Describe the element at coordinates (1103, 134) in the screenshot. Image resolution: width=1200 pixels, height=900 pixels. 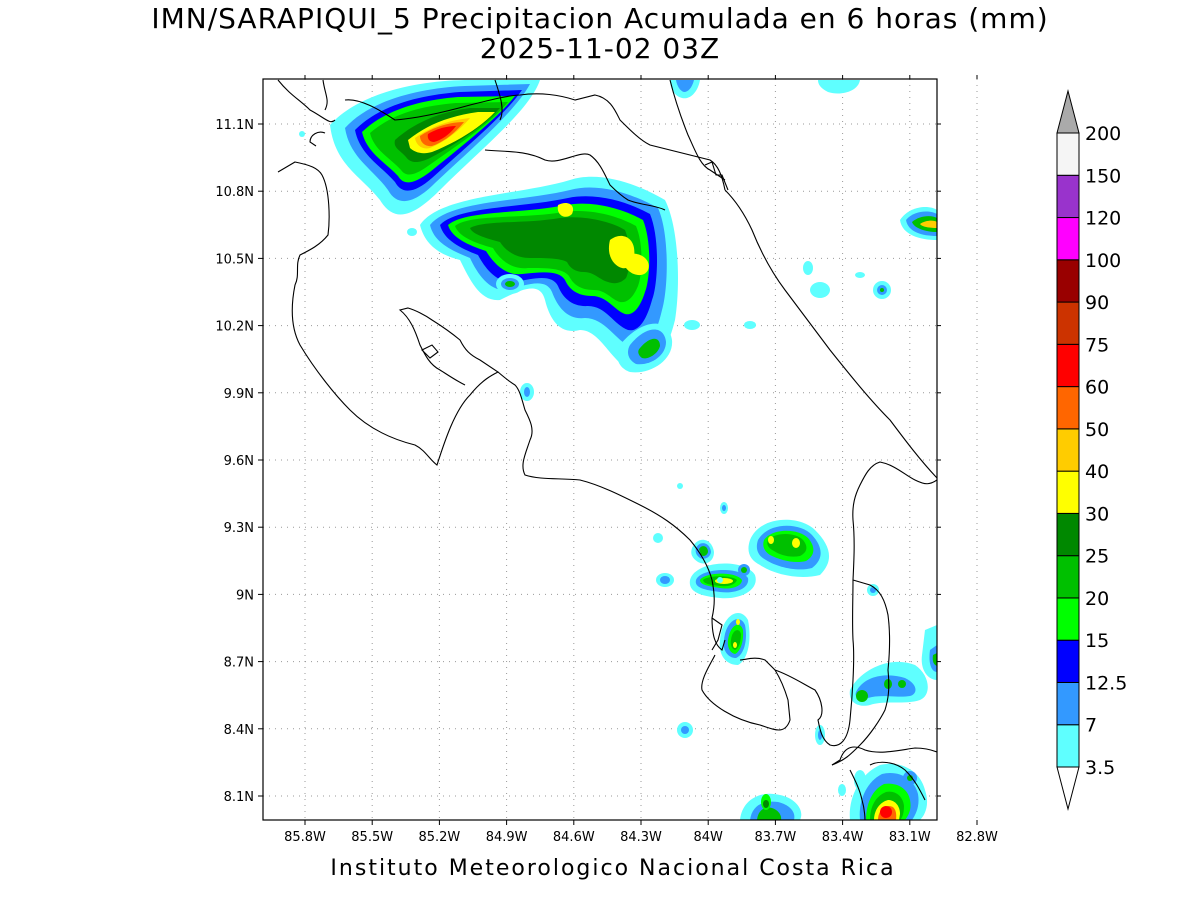
I see `colorbar-label: 200` at that location.